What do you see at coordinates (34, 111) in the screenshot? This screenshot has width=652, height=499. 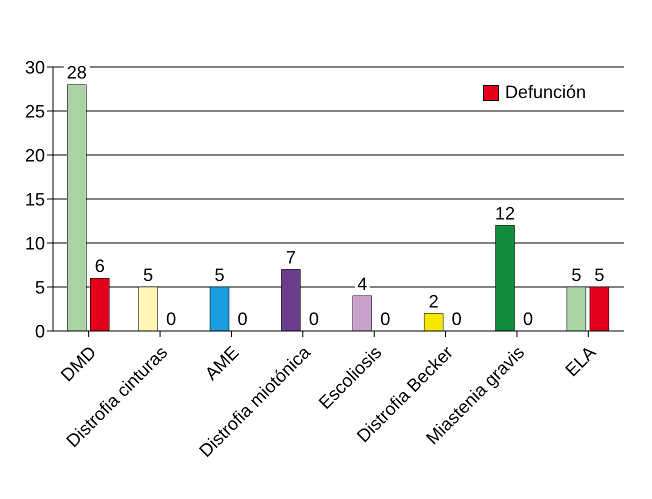 I see `y-tick-label: 25` at bounding box center [34, 111].